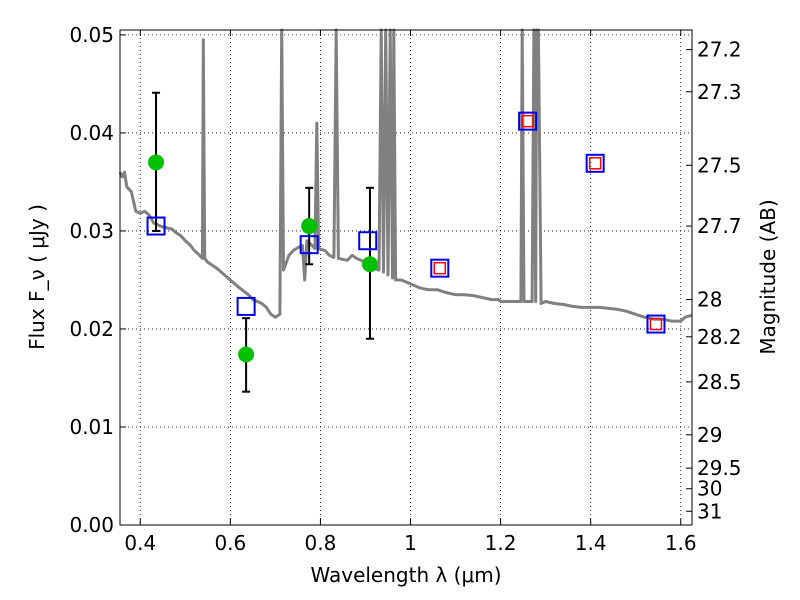 The height and width of the screenshot is (600, 800). Describe the element at coordinates (719, 92) in the screenshot. I see `right-tick-label: 27.3` at that location.